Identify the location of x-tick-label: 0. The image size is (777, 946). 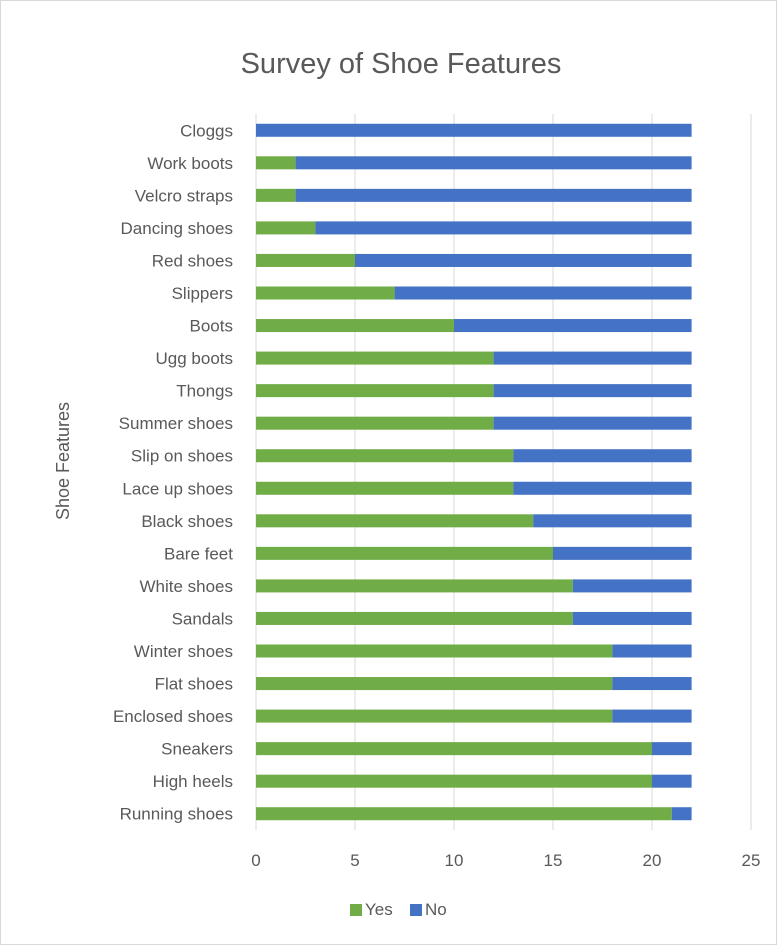
(255, 860).